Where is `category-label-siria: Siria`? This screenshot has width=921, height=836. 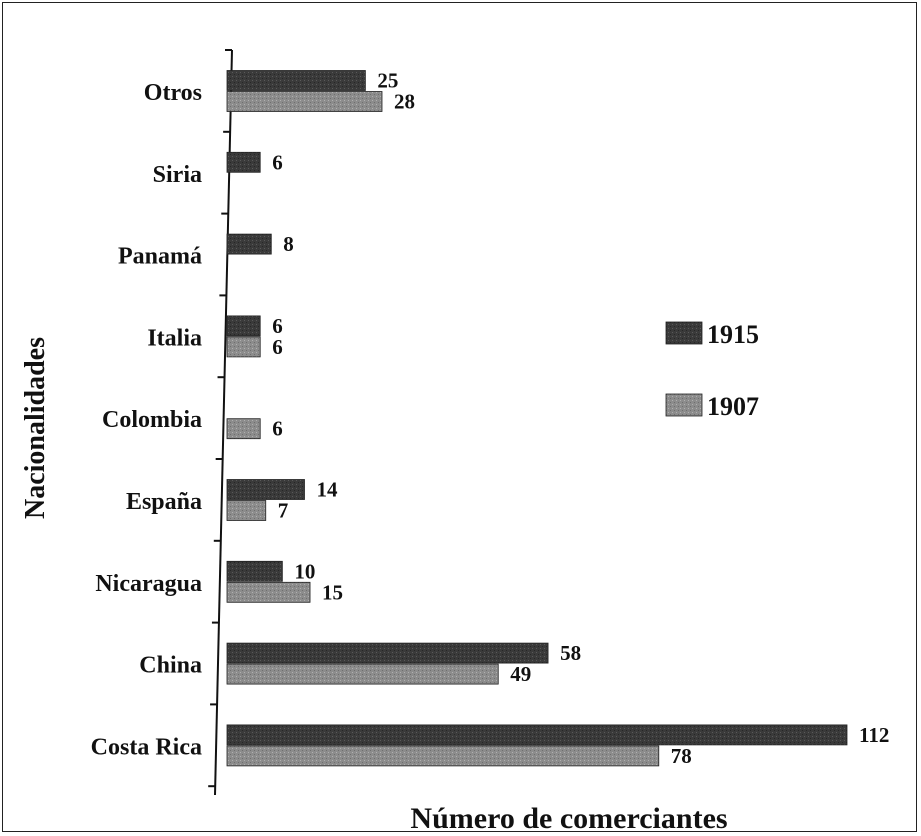 category-label-siria: Siria is located at coordinates (177, 175).